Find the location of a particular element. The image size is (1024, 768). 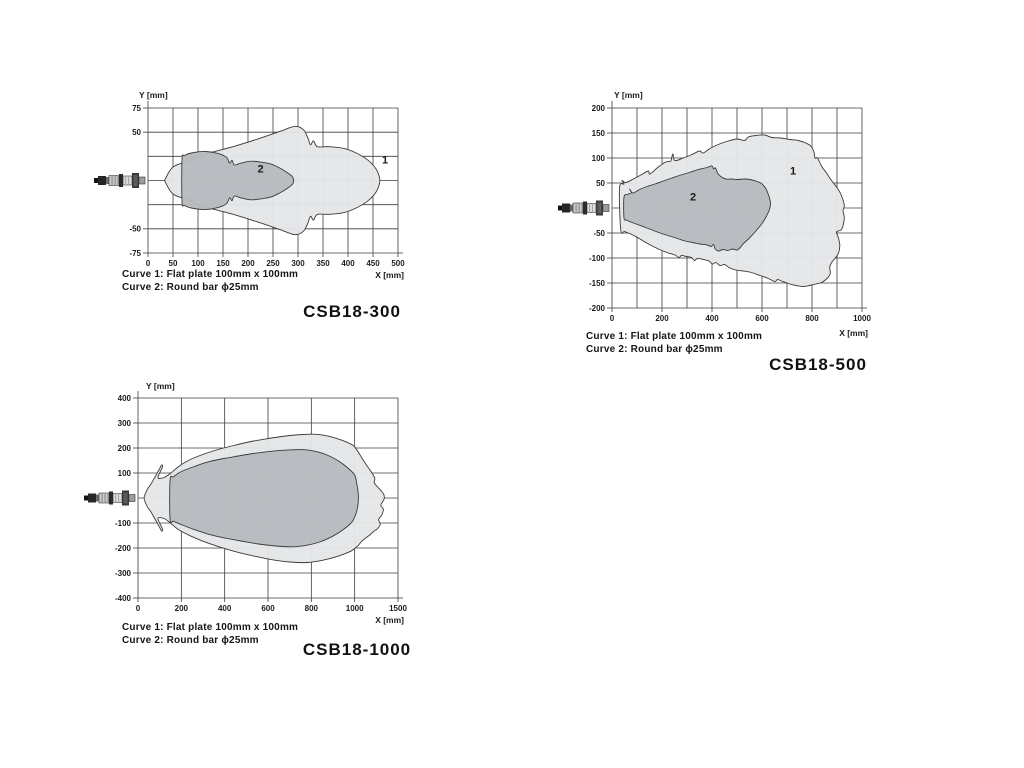

chart-title-csb18-1000: CSB18-1000 is located at coordinates (357, 649).